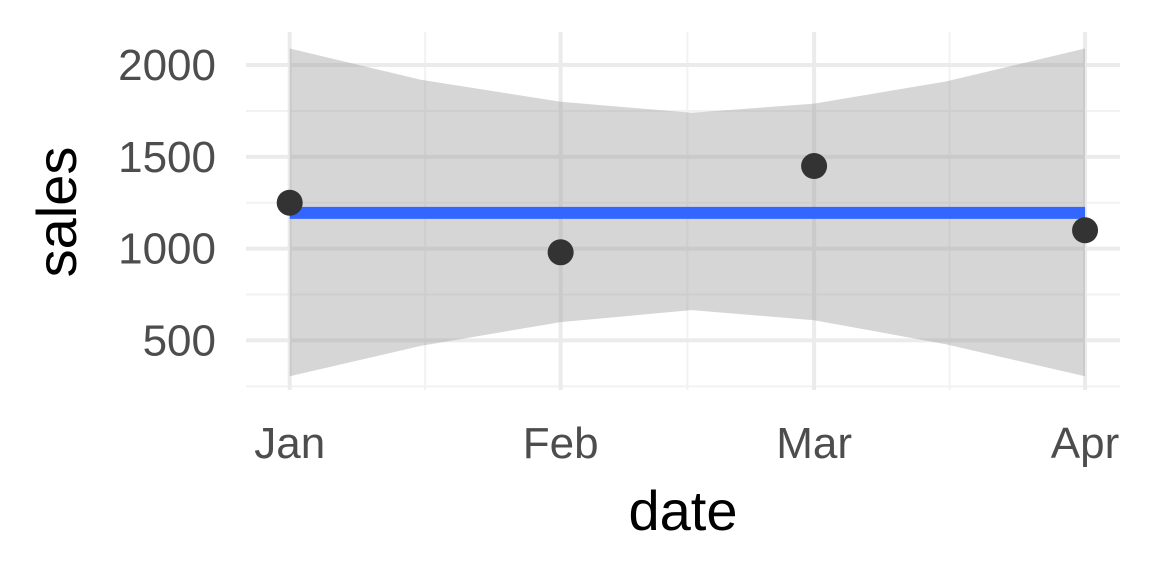 This screenshot has height=576, width=1152. Describe the element at coordinates (687, 209) in the screenshot. I see `point-layer` at that location.